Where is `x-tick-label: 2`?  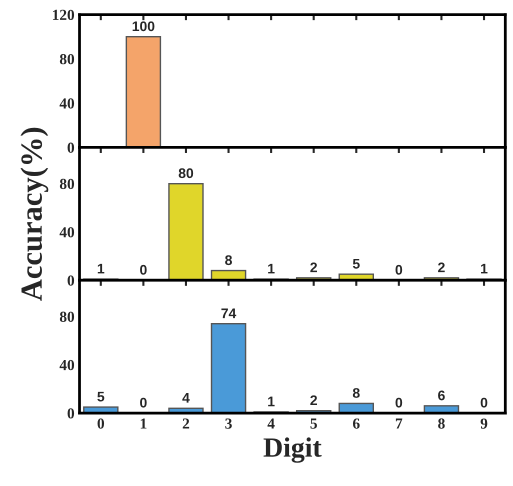
x-tick-label: 2 is located at coordinates (186, 423).